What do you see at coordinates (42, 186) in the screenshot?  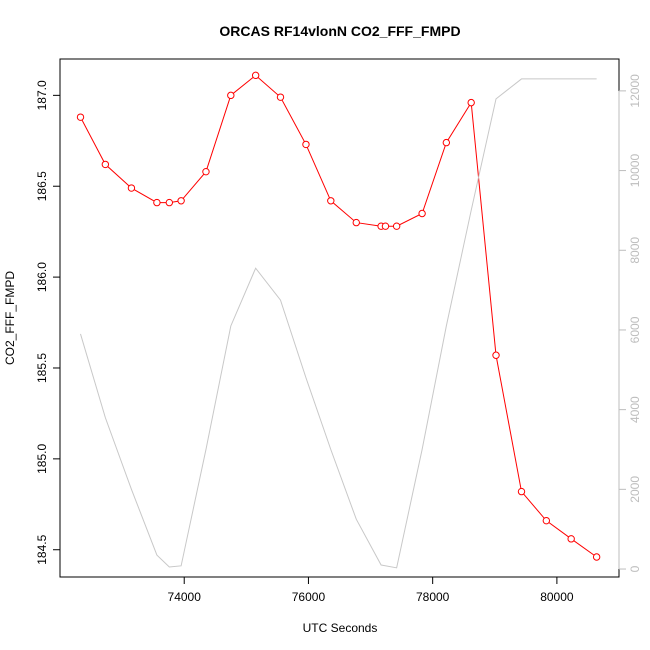 I see `y-tick-label-4: 186.5` at bounding box center [42, 186].